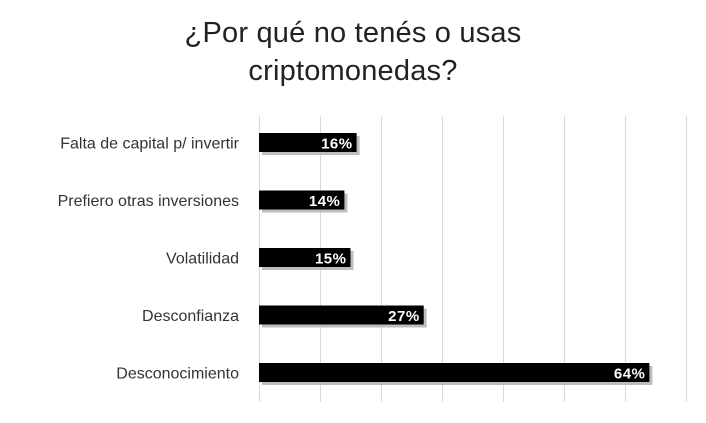 The height and width of the screenshot is (423, 706). What do you see at coordinates (177, 374) in the screenshot?
I see `category-label-5: Desconocimiento` at bounding box center [177, 374].